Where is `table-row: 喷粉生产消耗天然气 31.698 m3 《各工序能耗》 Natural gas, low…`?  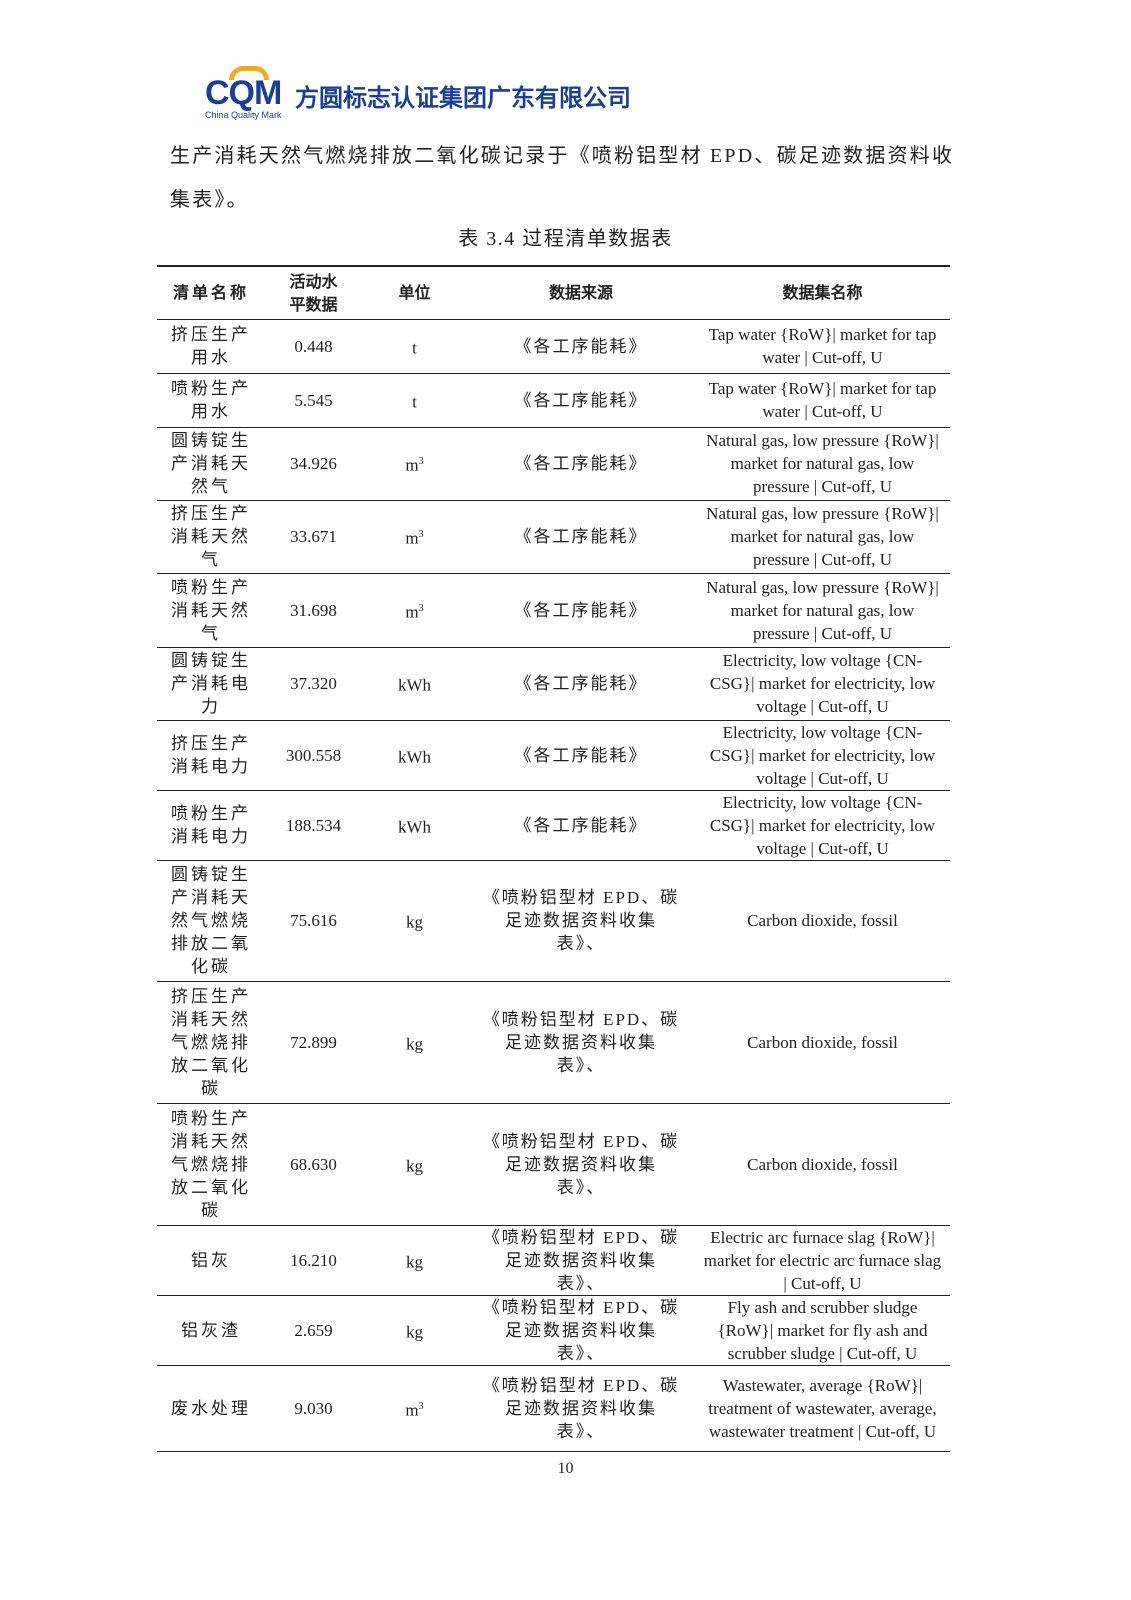
table-row: 喷粉生产消耗天然气 31.698 m3 《各工序能耗》 Natural gas, low… is located at coordinates (553, 610).